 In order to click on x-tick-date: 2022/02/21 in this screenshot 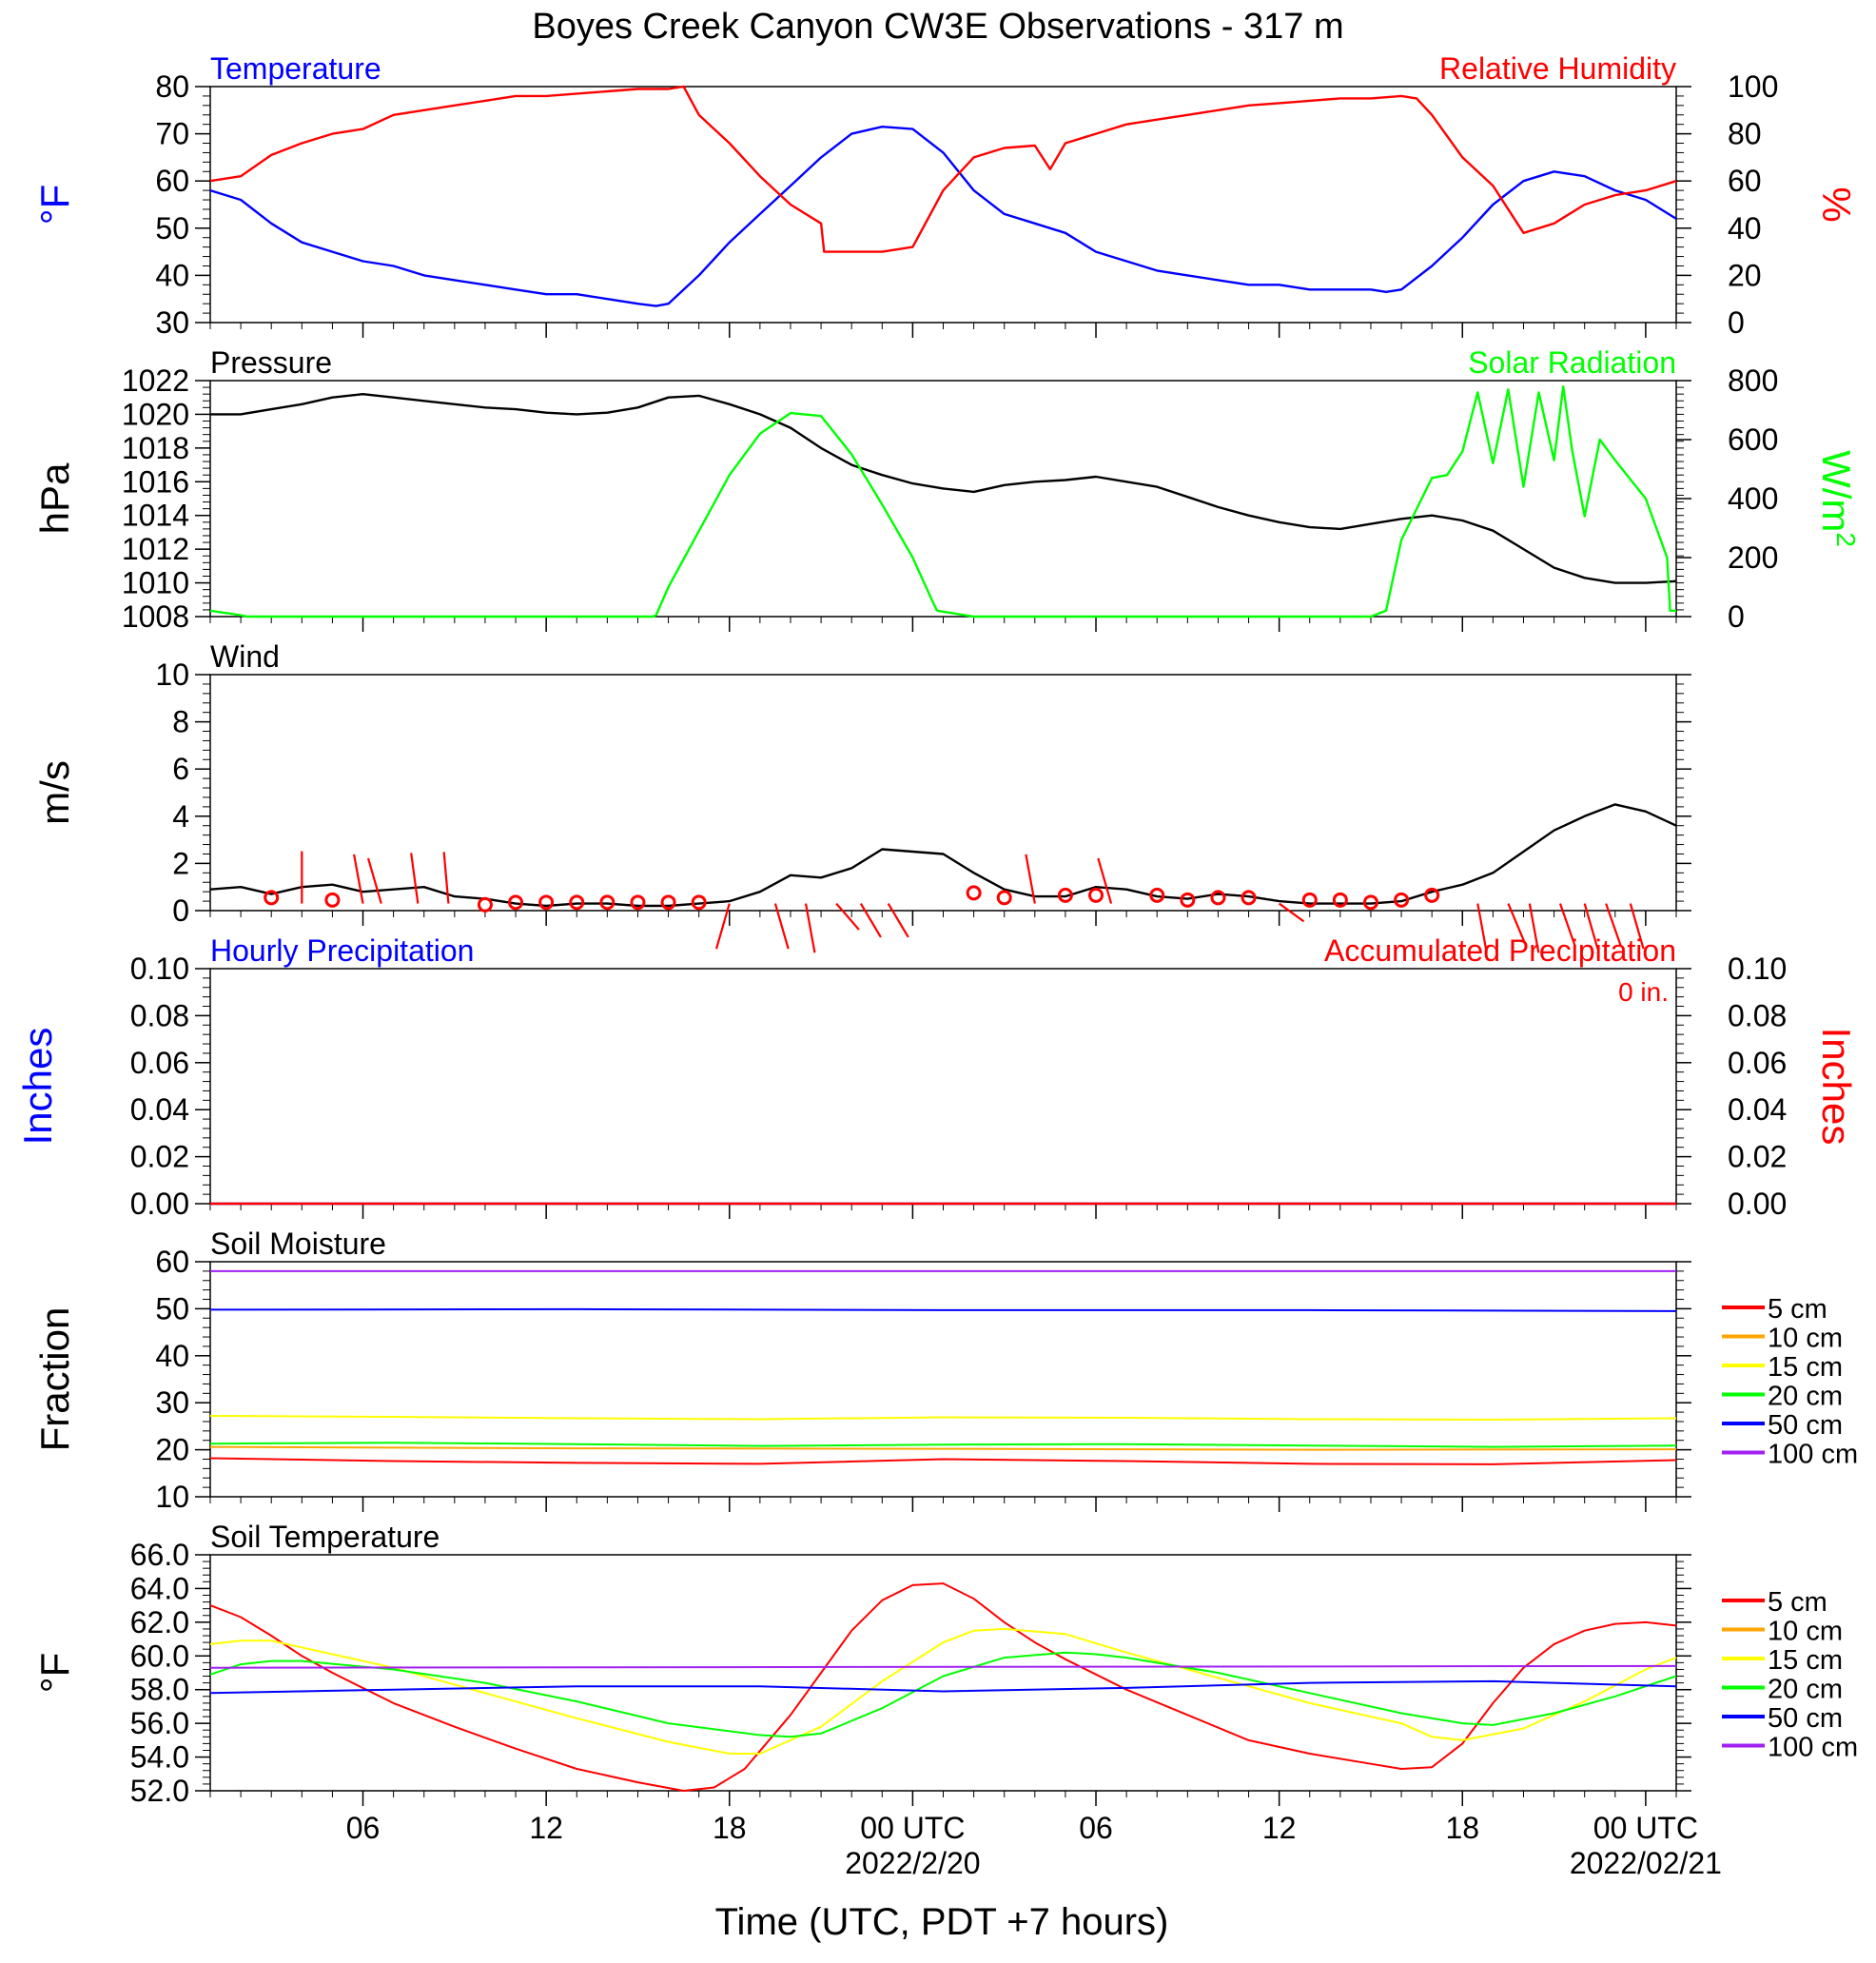, I will do `click(1646, 1863)`.